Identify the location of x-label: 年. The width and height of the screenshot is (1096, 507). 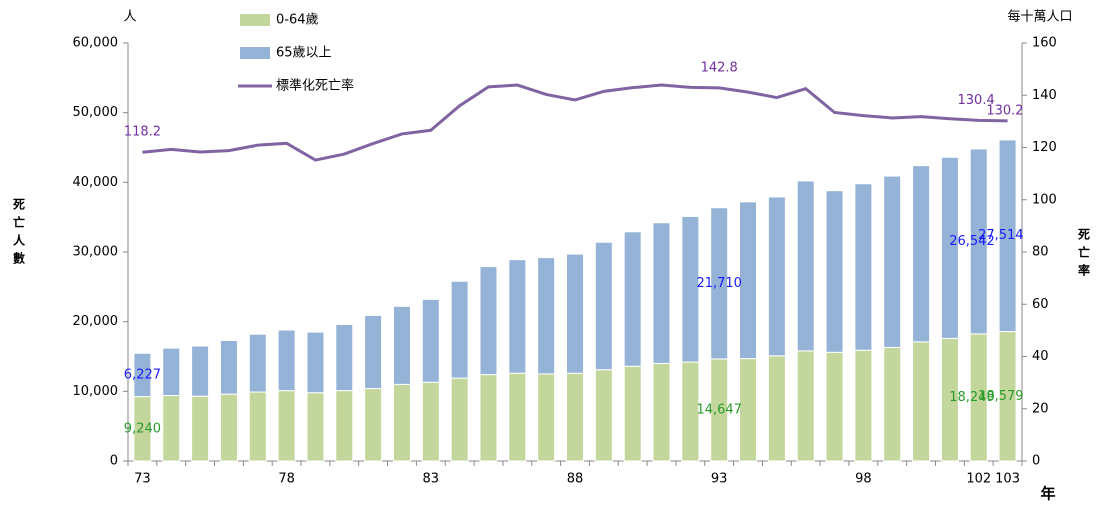
(1047, 494).